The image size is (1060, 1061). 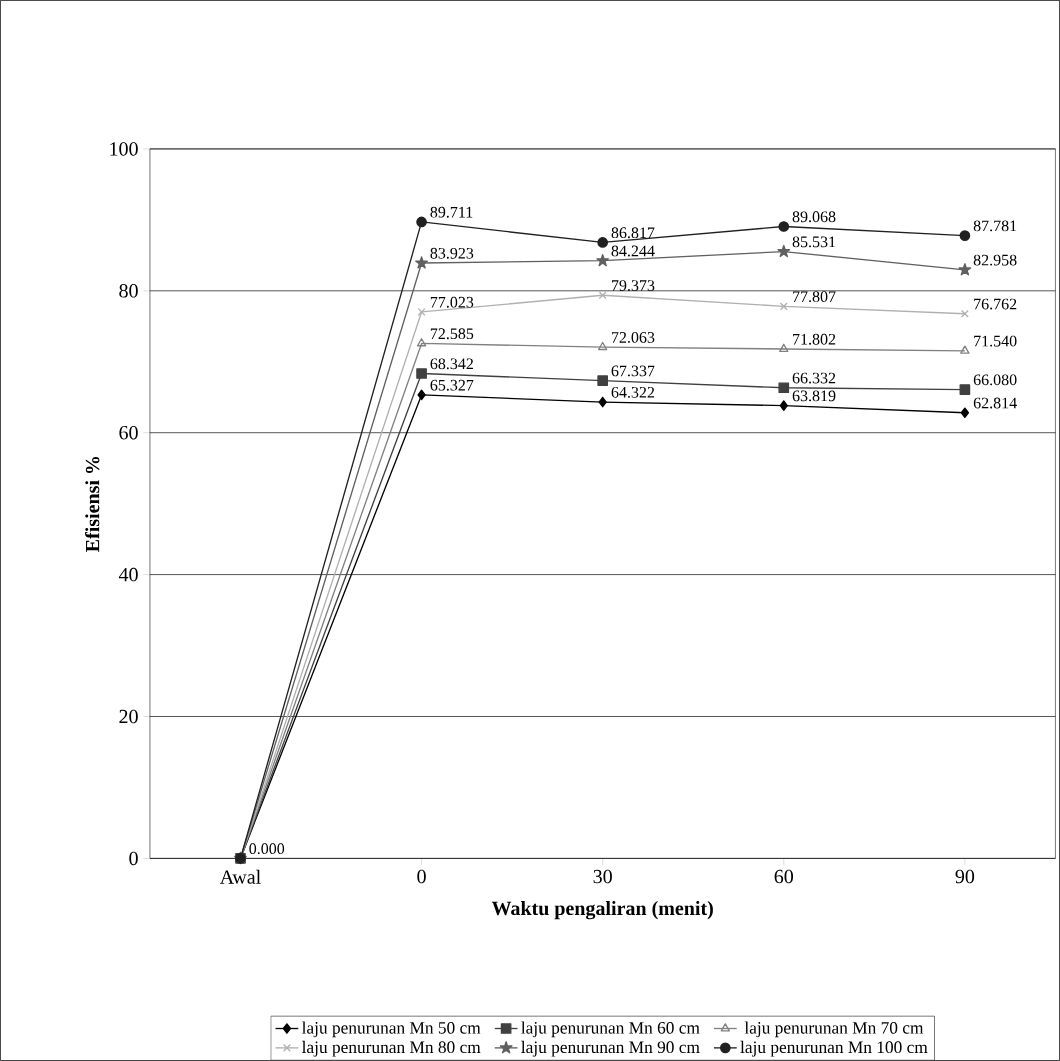 I want to click on legend-label: laju penurunan Mn 60 cm, so click(x=610, y=1029).